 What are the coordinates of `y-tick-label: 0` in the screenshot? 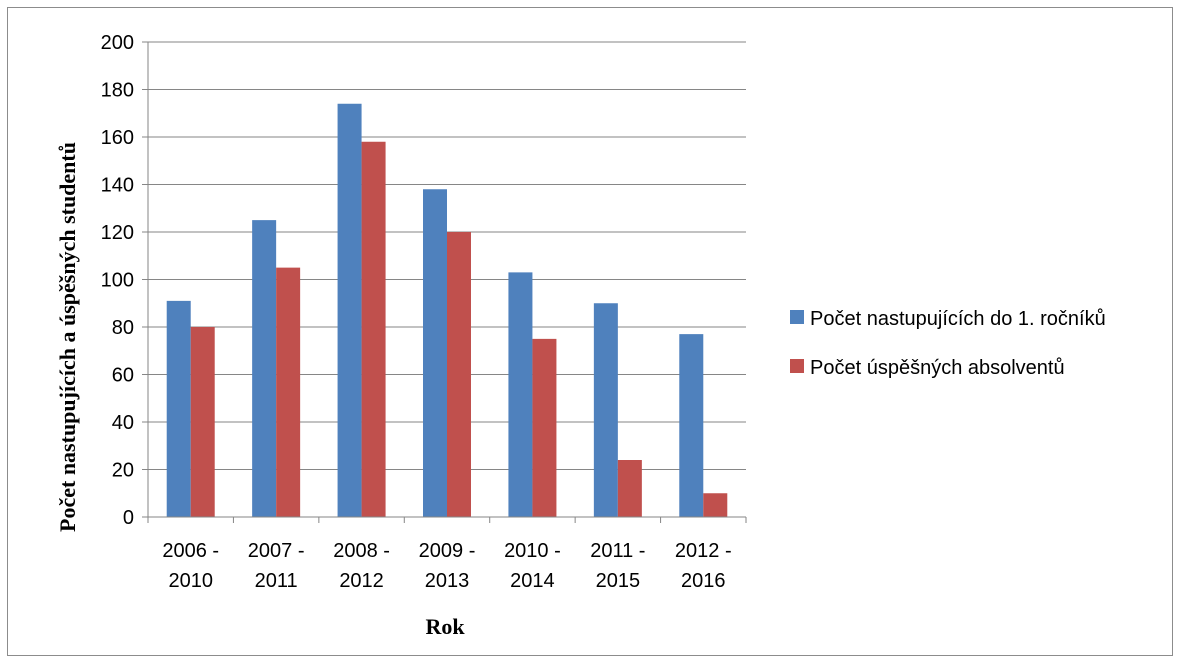 It's located at (128, 518).